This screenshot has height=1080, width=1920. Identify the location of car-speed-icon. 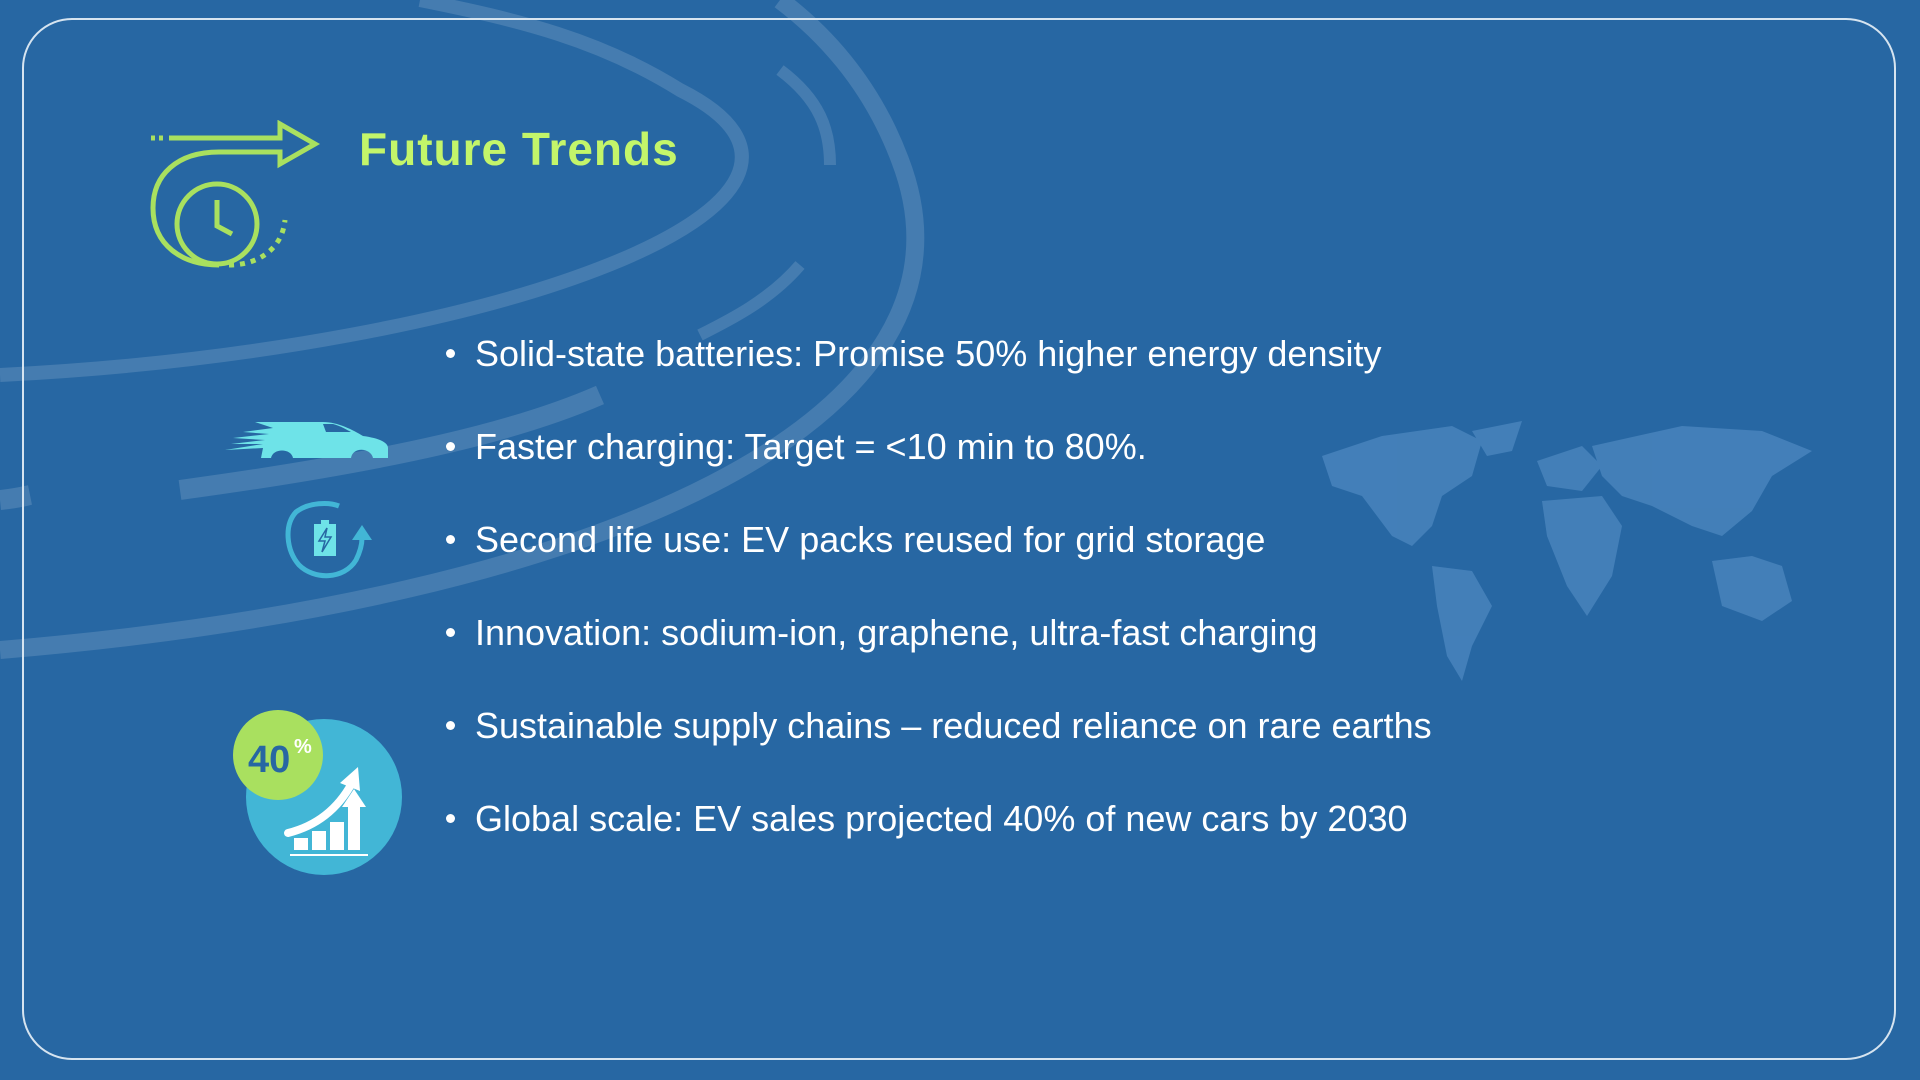
(306, 440).